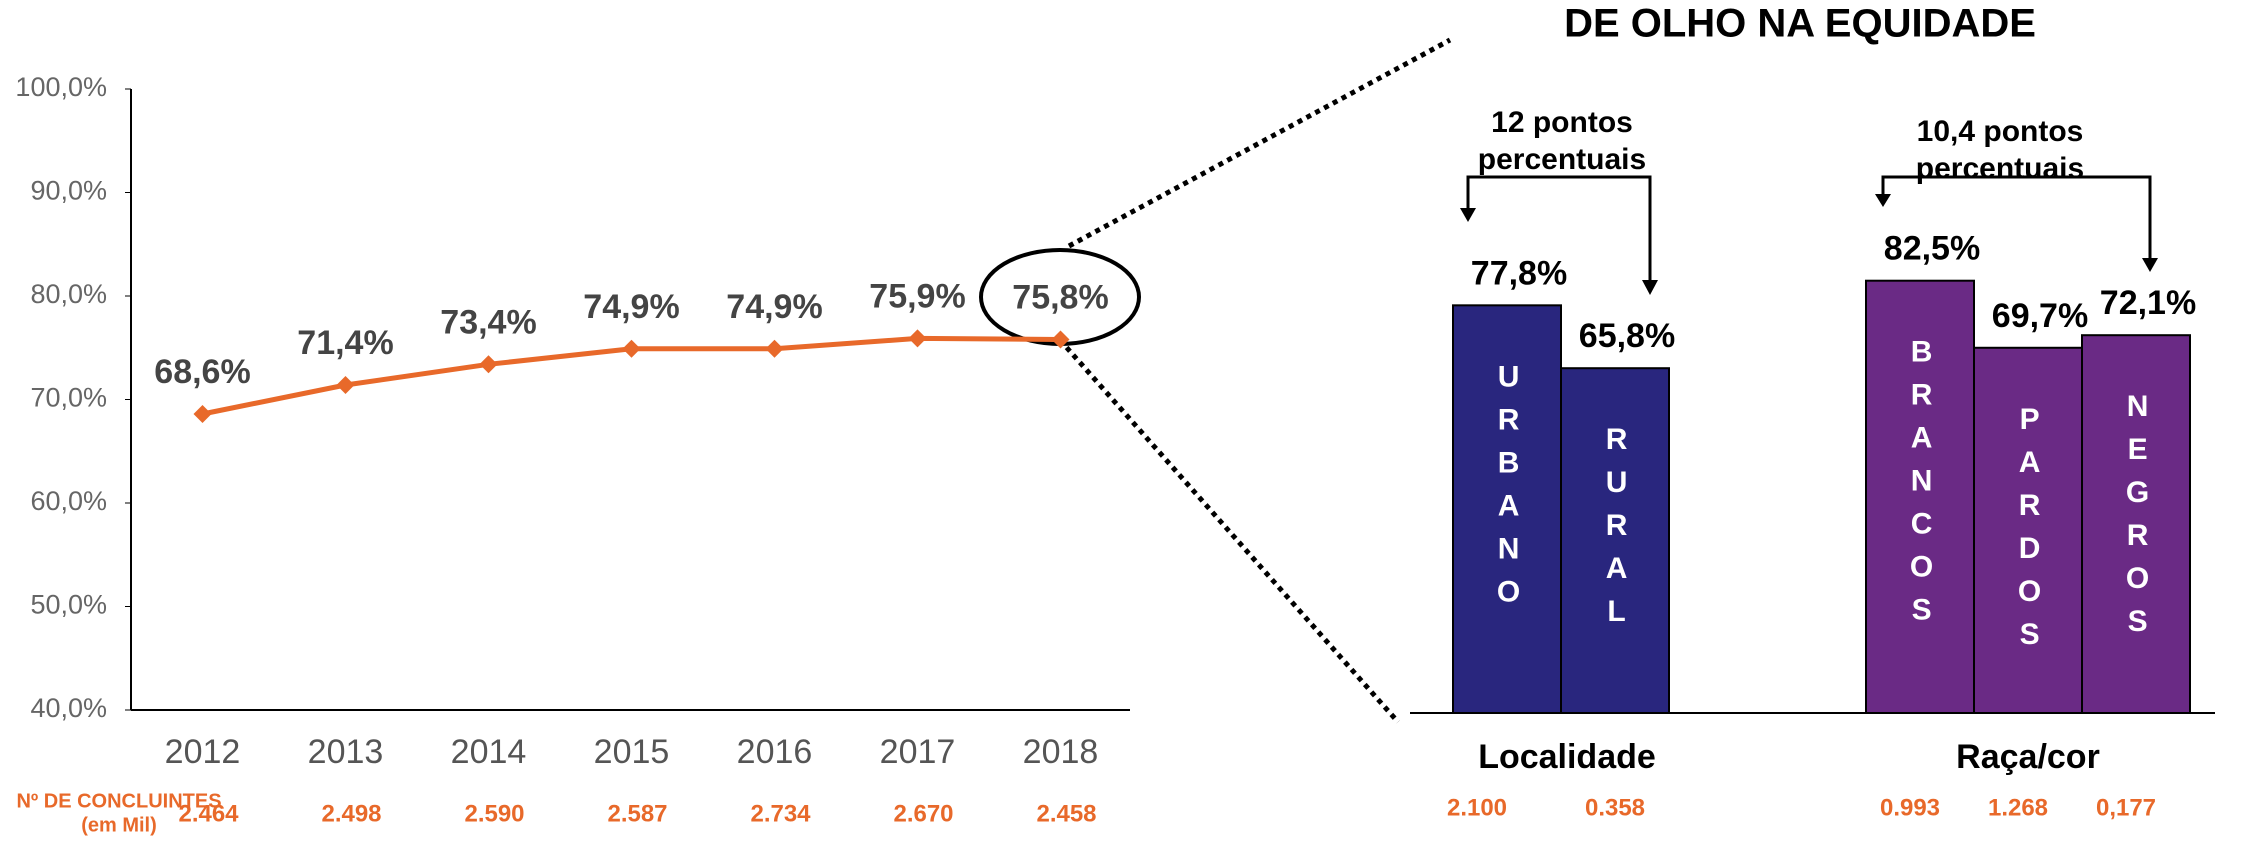 This screenshot has height=843, width=2241. What do you see at coordinates (202, 372) in the screenshot?
I see `value-label: 68,6%` at bounding box center [202, 372].